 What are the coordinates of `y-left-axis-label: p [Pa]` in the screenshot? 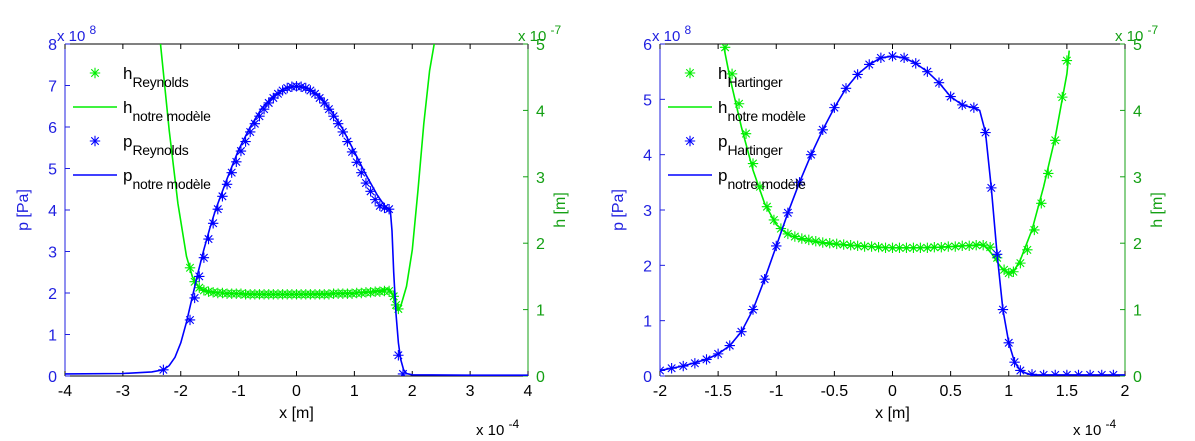 It's located at (23, 210).